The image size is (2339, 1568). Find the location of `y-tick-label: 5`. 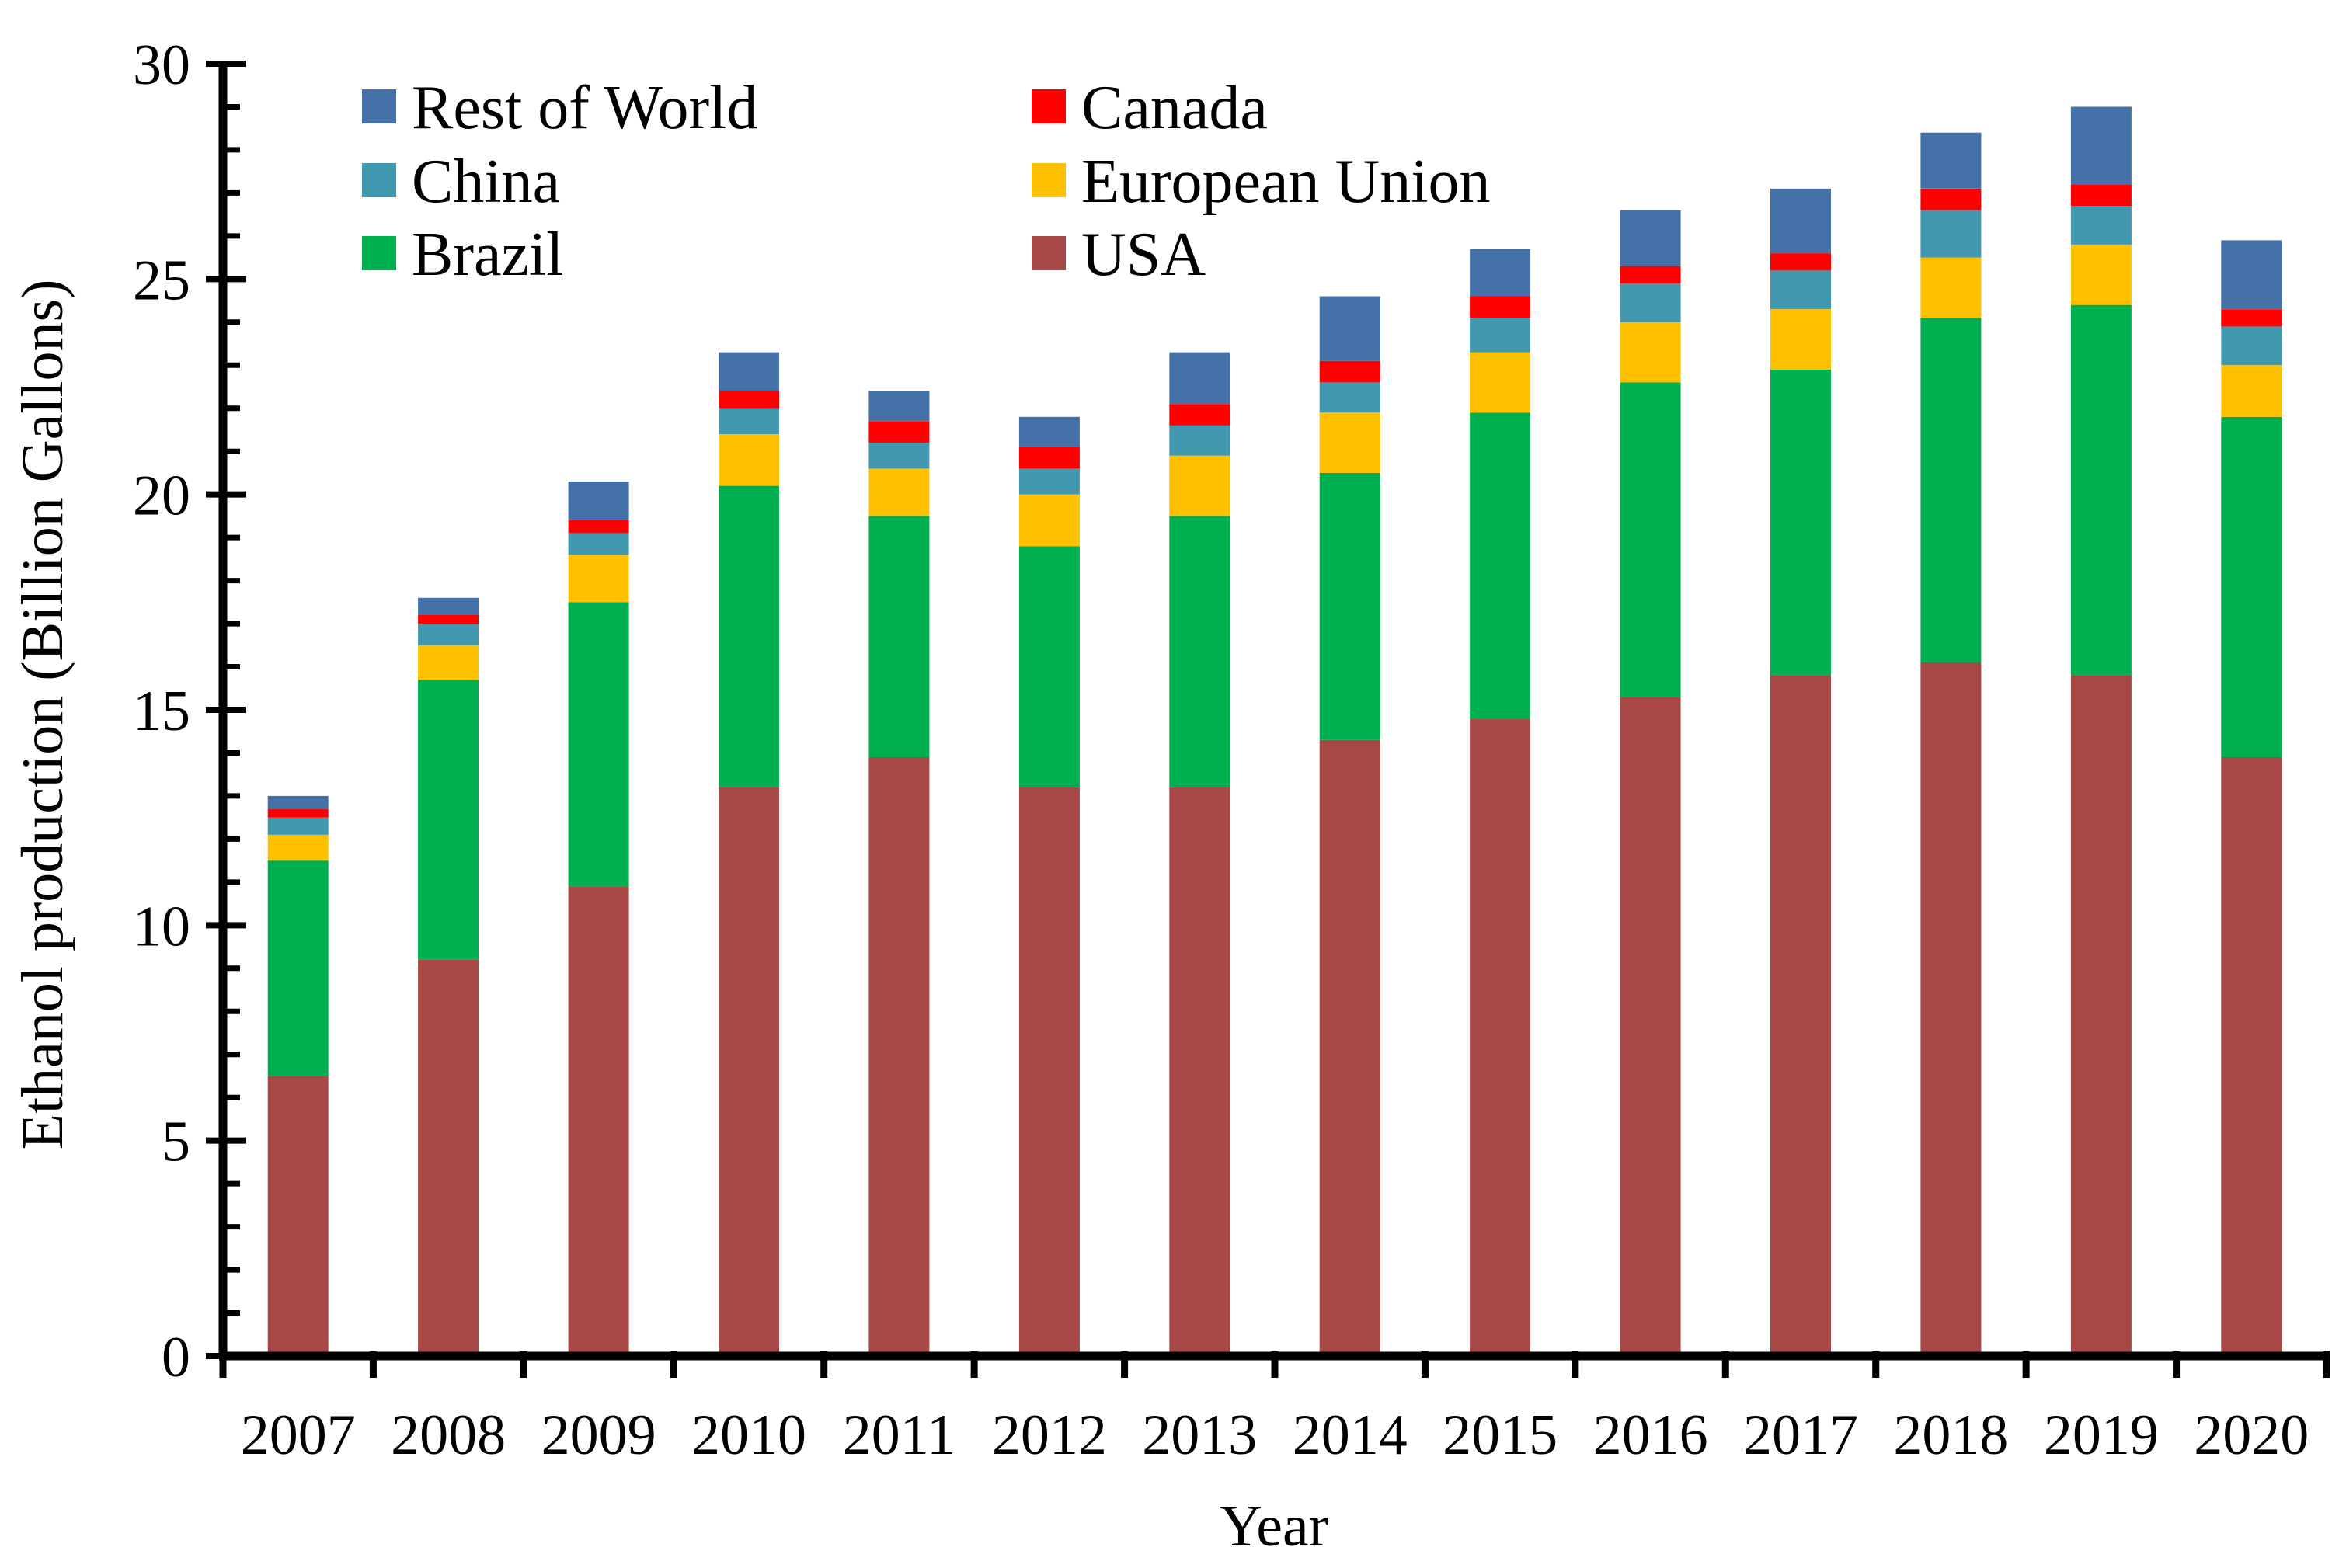

y-tick-label: 5 is located at coordinates (176, 1142).